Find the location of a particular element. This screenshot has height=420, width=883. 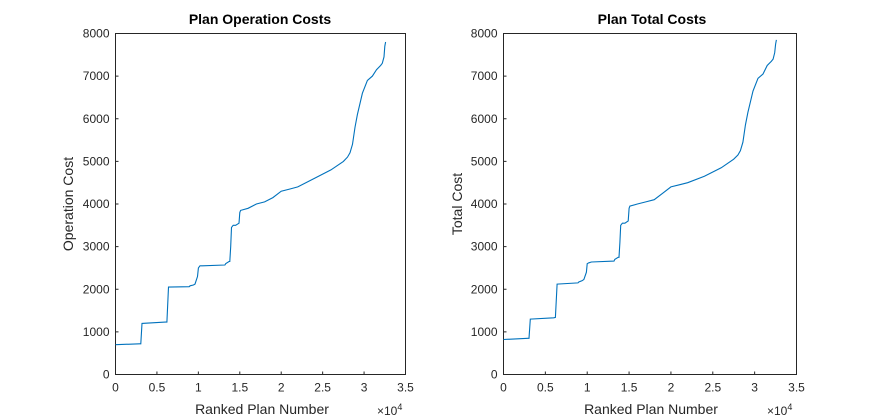

left-x-tick-label: 2 is located at coordinates (281, 388).